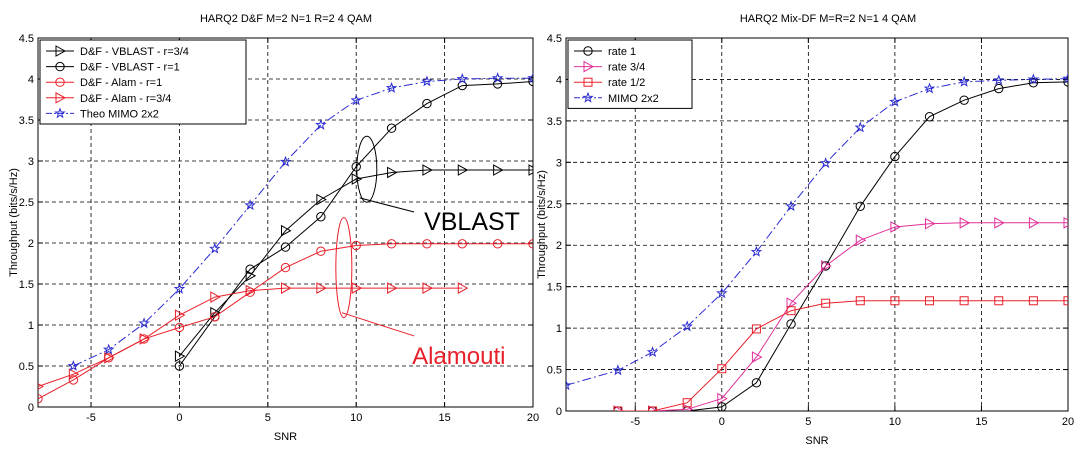  What do you see at coordinates (268, 418) in the screenshot?
I see `chart1-x-tick-label: 5` at bounding box center [268, 418].